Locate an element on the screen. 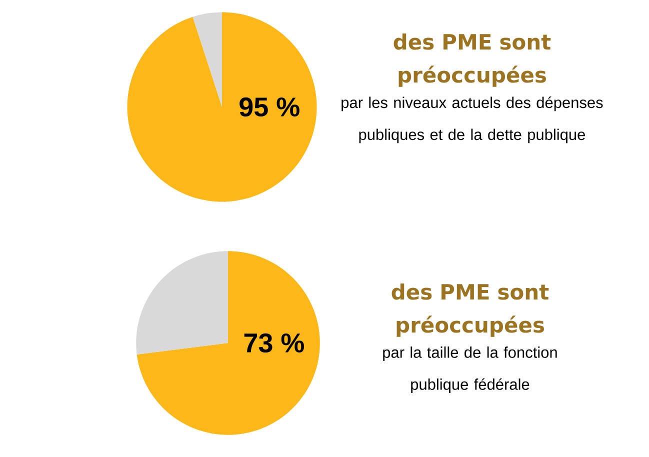 The height and width of the screenshot is (457, 649). data-label: 73 % is located at coordinates (274, 343).